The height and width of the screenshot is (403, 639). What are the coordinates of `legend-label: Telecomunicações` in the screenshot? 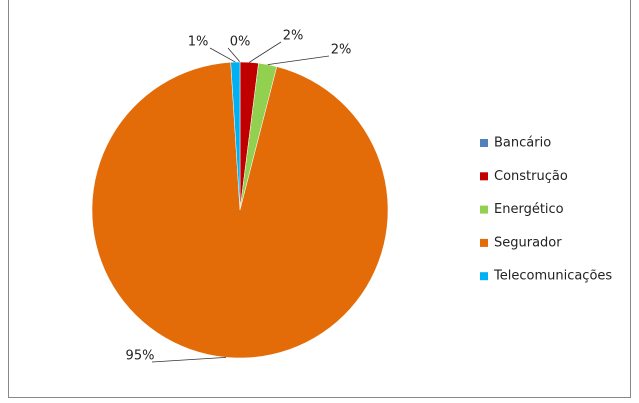 It's located at (552, 276).